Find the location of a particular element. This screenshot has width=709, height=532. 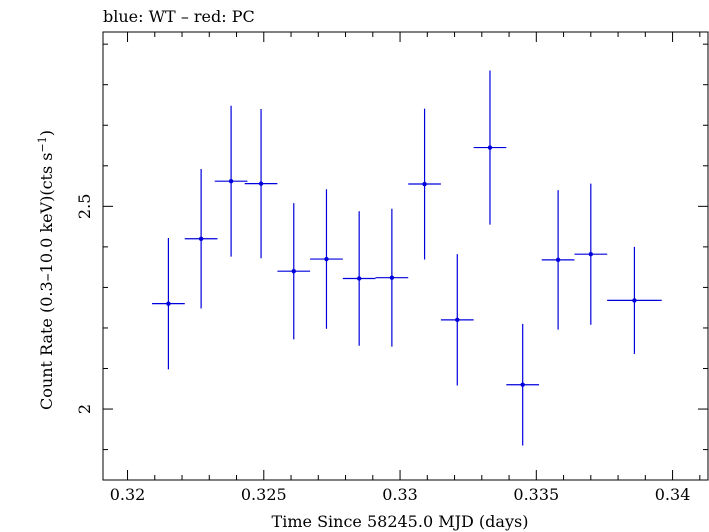

x-tick-label: 0.335 is located at coordinates (536, 494).